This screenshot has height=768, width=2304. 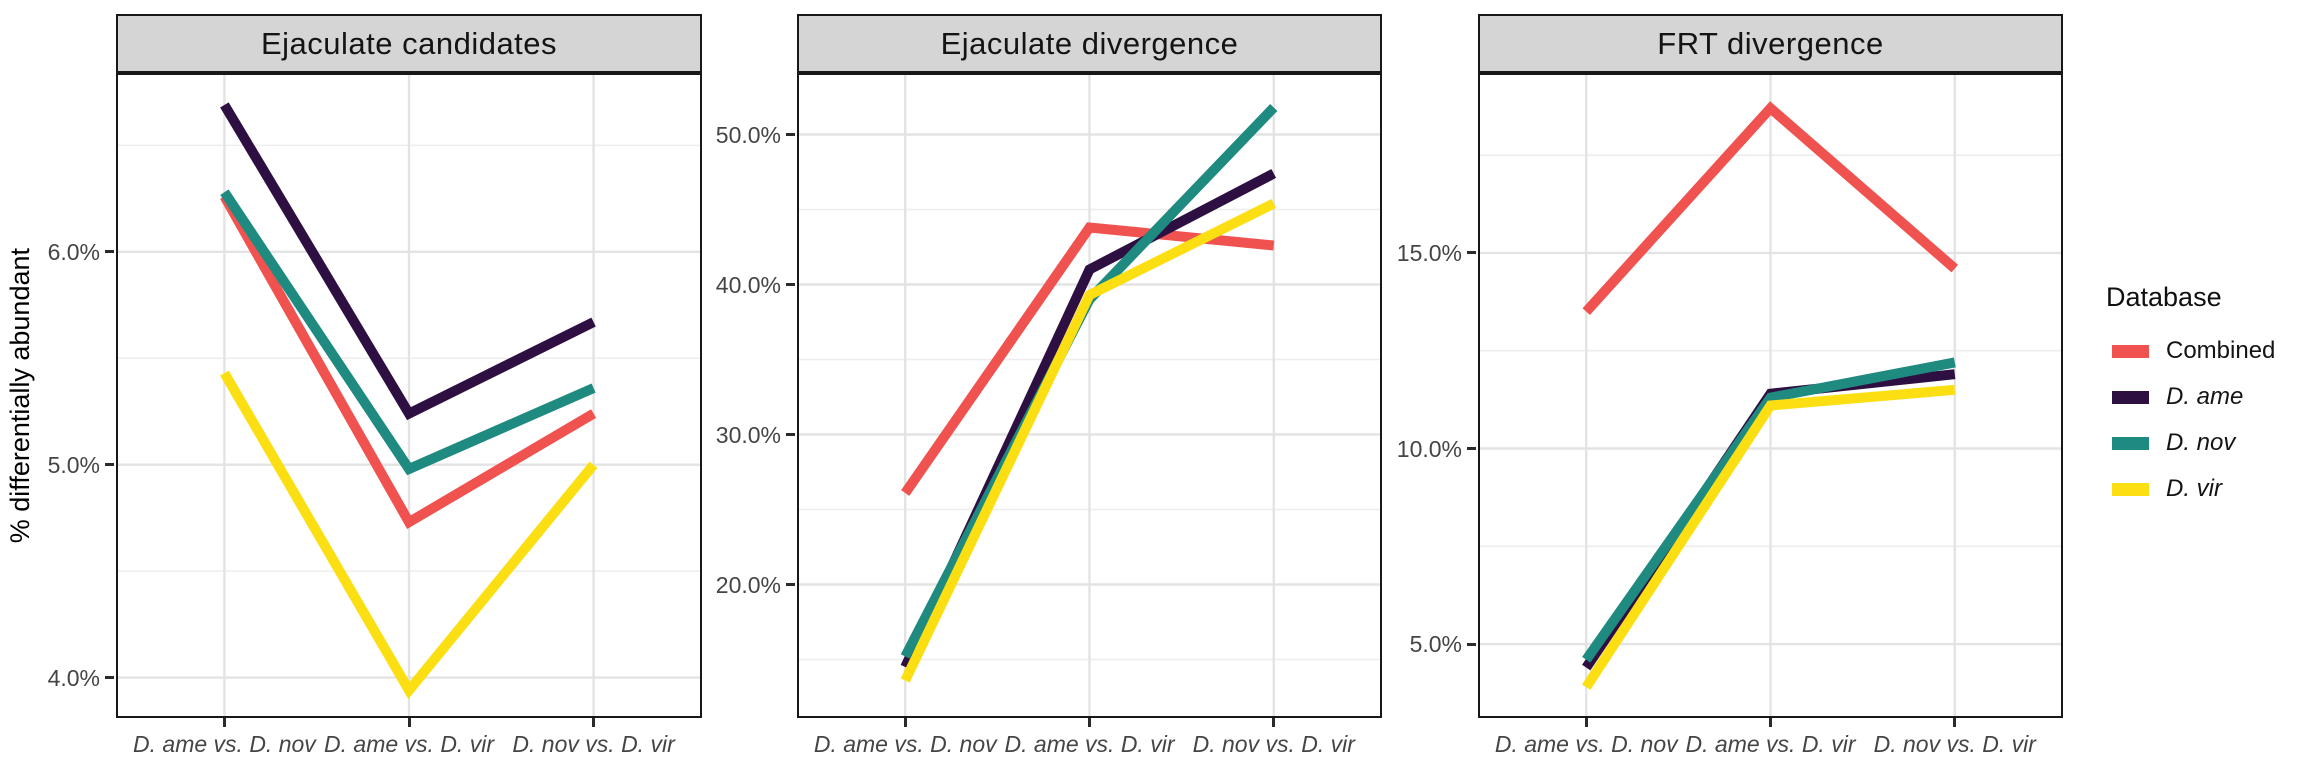 I want to click on legend-item-d-nov: D. nov, so click(x=2174, y=442).